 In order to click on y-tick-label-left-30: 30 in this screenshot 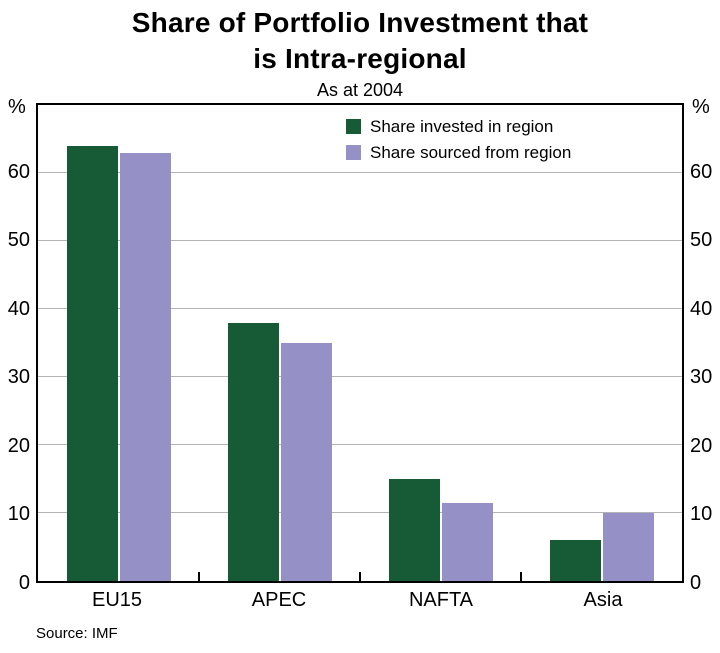, I will do `click(18, 377)`.